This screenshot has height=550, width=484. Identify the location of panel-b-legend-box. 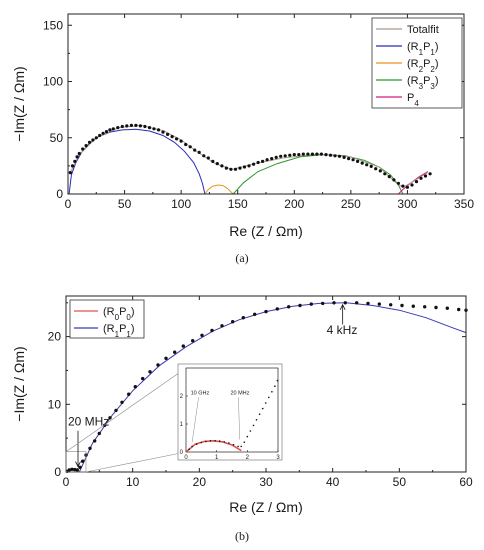
(107, 319).